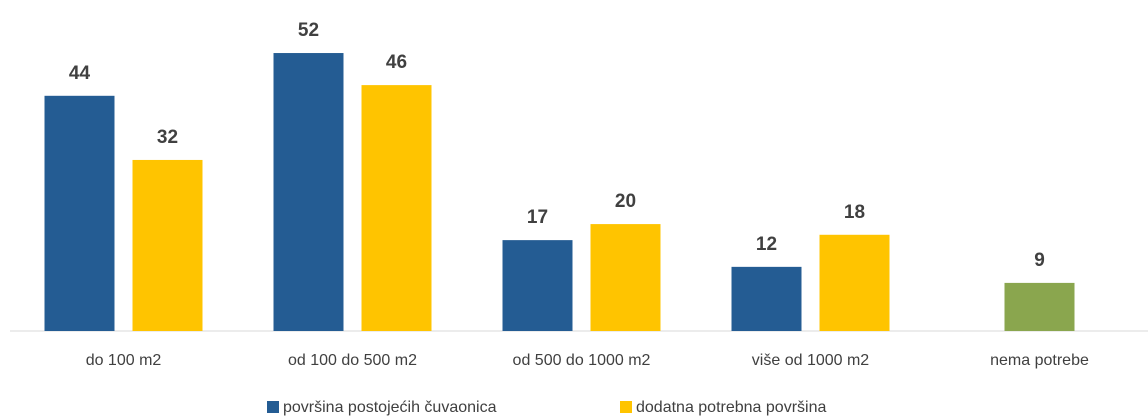 The height and width of the screenshot is (419, 1148). What do you see at coordinates (1039, 360) in the screenshot?
I see `x-tick-label: nema potrebe` at bounding box center [1039, 360].